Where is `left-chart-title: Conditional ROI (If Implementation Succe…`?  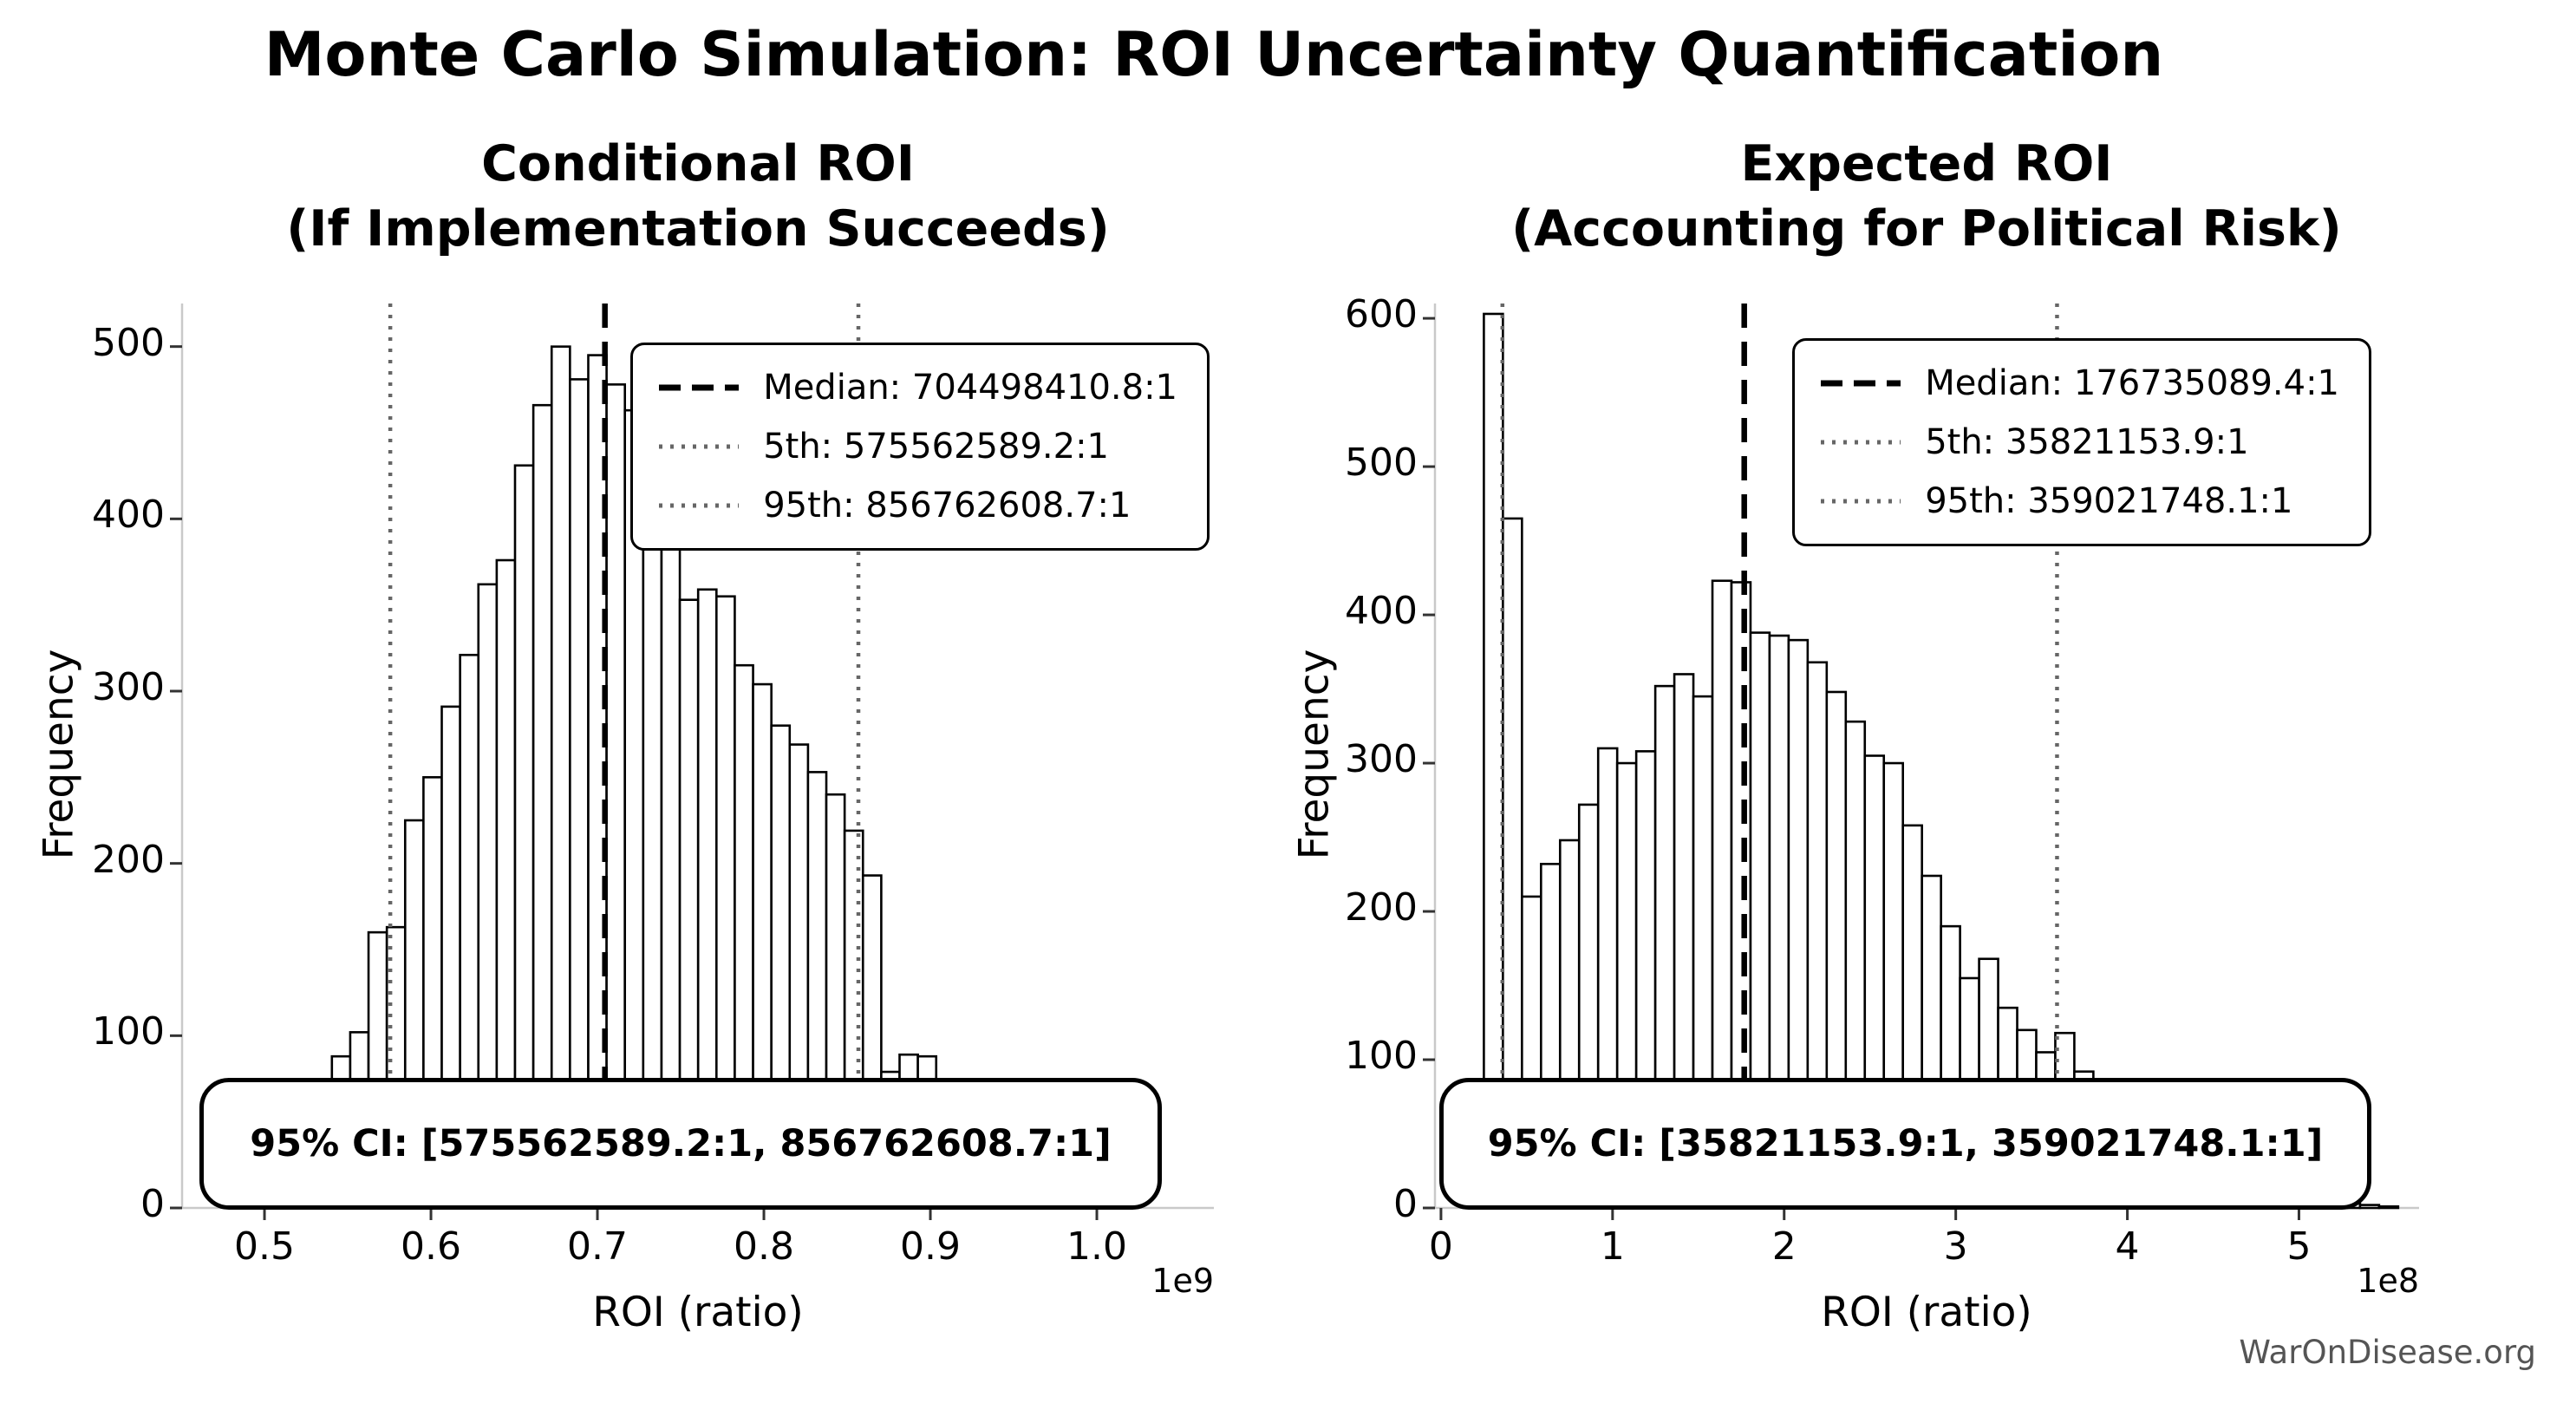
left-chart-title: Conditional ROI (If Implementation Succe… is located at coordinates (698, 197).